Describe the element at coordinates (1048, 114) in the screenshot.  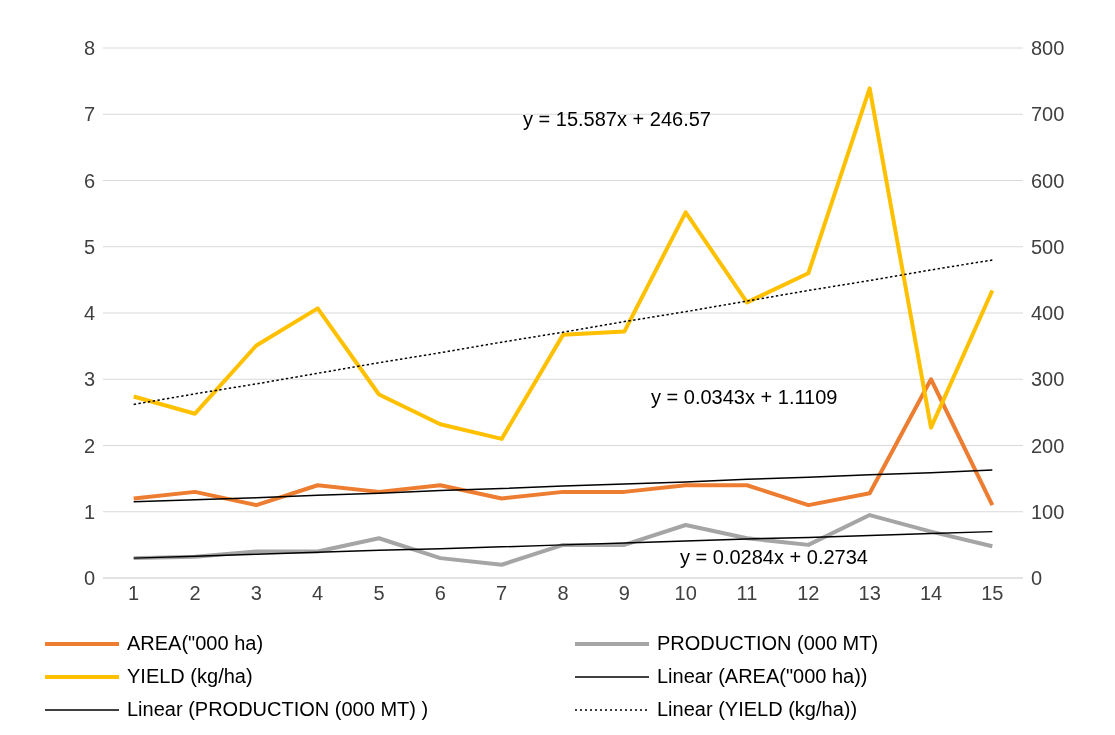
I see `y2-tick-label: 700` at that location.